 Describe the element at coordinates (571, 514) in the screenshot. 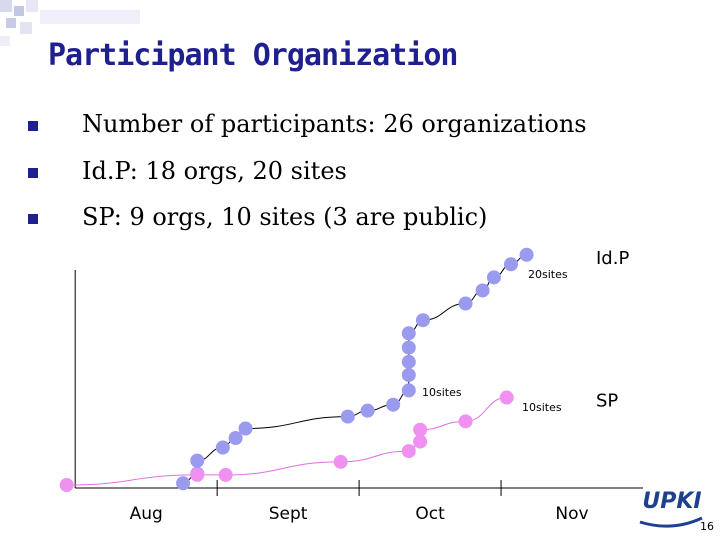

I see `x-tick-label: Nov` at that location.